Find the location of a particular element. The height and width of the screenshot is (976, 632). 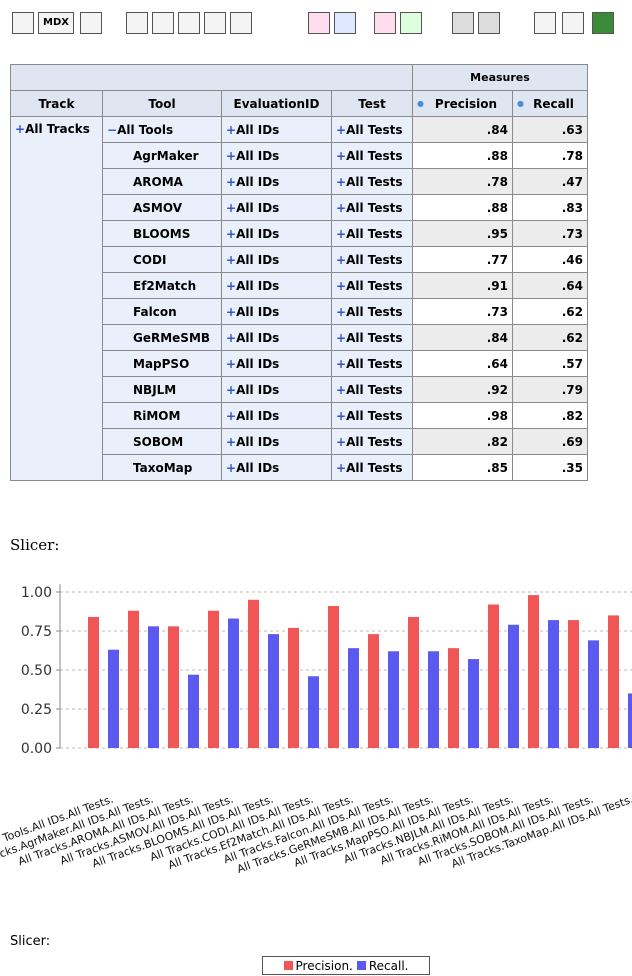

cube-icon is located at coordinates (23, 23).